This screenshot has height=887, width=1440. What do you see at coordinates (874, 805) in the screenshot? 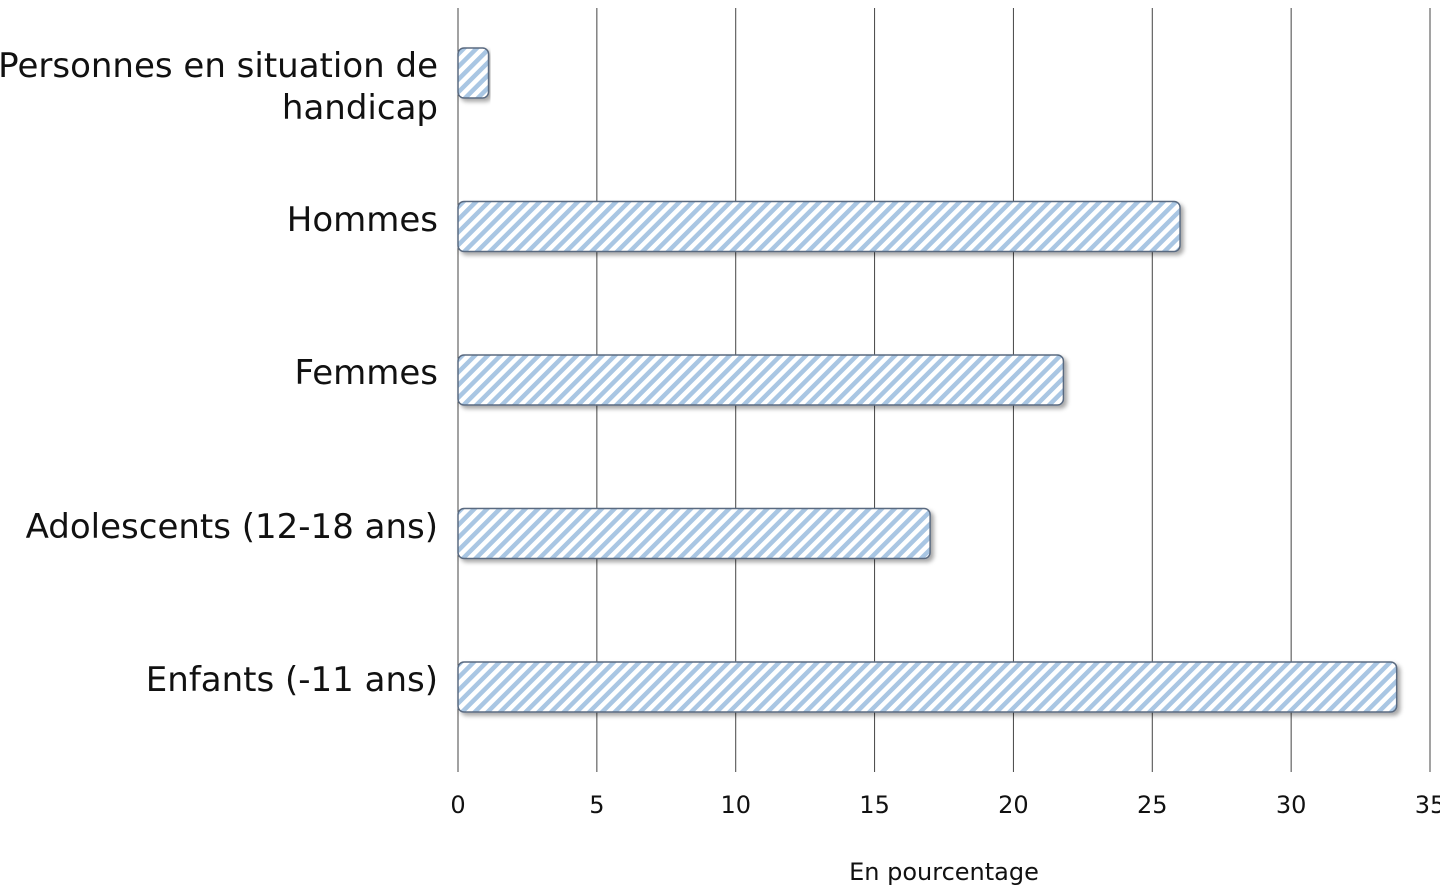
I see `x-tick-label: 15` at bounding box center [874, 805].